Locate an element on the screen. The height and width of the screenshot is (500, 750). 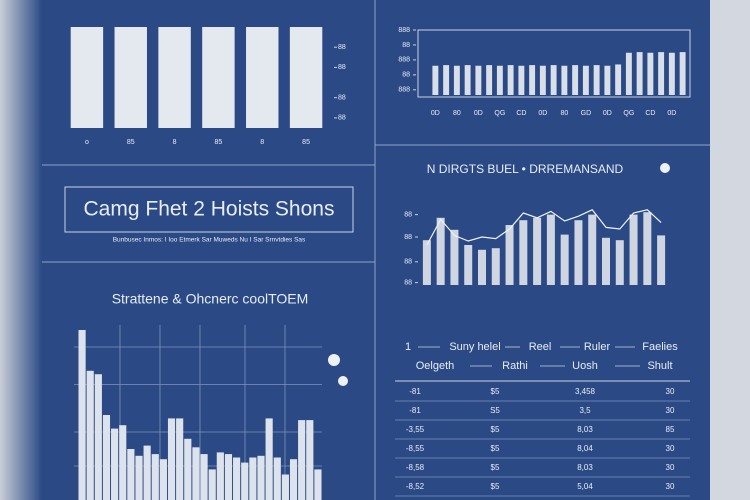
table-subheader: Oelgeth is located at coordinates (435, 366).